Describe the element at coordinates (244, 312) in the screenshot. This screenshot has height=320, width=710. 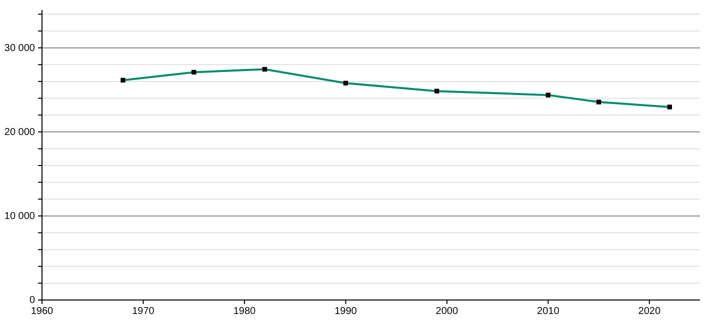
I see `x-tick-label: 1980` at that location.